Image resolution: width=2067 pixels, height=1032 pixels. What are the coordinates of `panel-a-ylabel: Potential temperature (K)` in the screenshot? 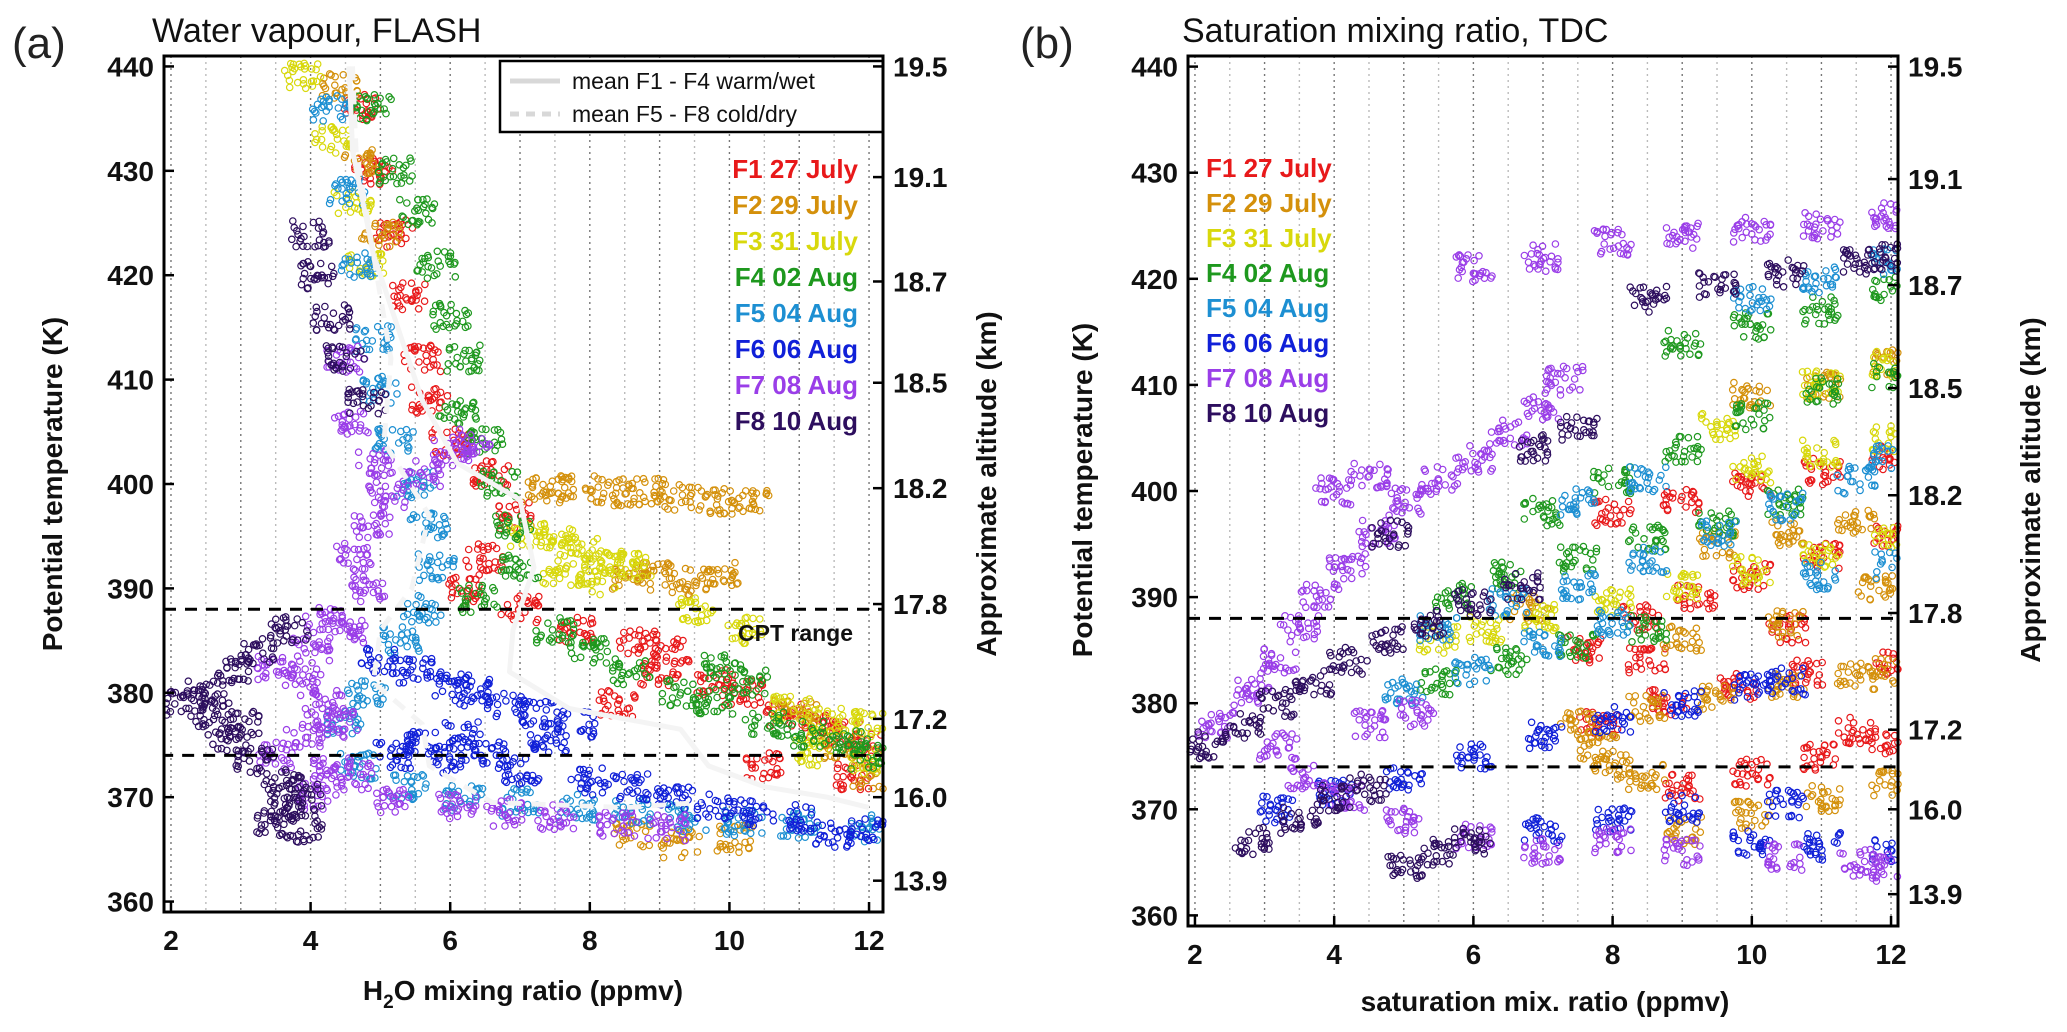 It's located at (52, 484).